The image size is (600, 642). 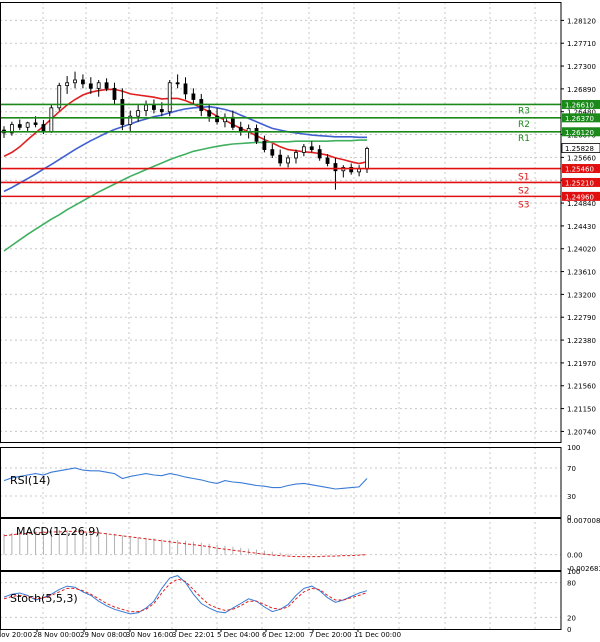 I want to click on price-tick-label: 1.26480, so click(x=581, y=113).